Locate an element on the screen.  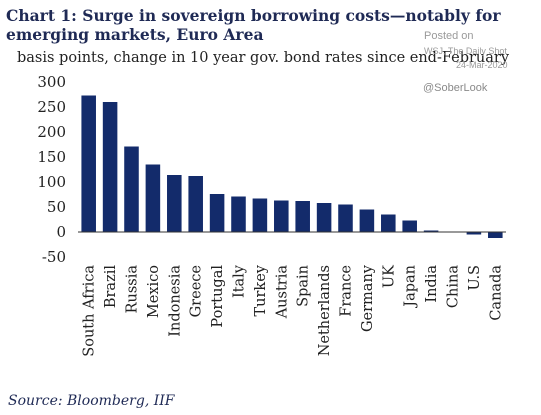
y-tick-label: 50 is located at coordinates (56, 207).